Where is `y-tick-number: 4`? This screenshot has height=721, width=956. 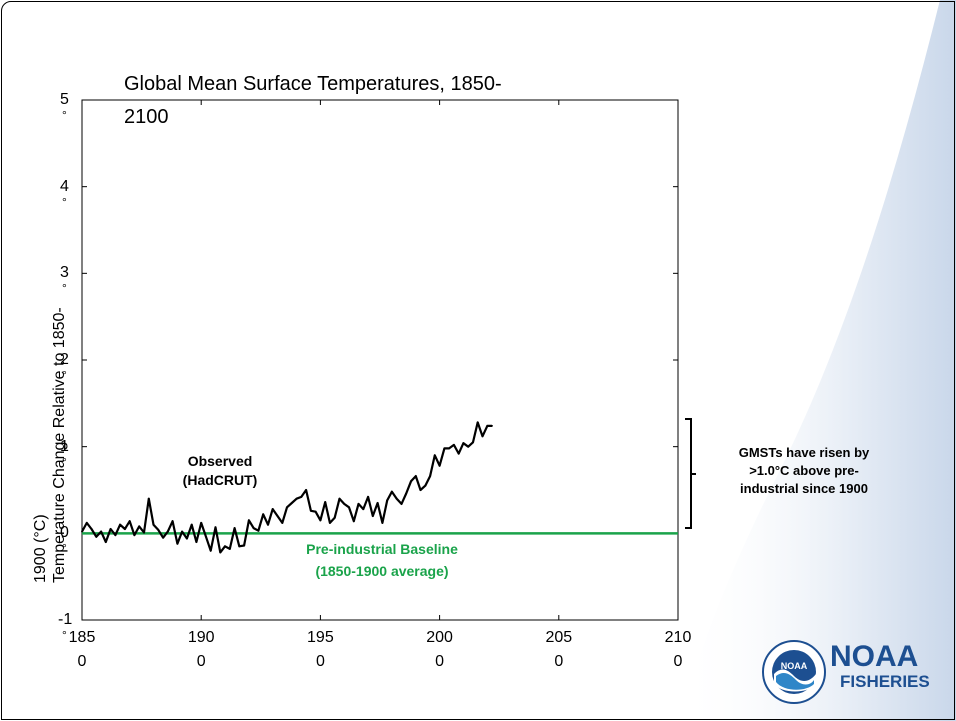
y-tick-number: 4 is located at coordinates (64, 186).